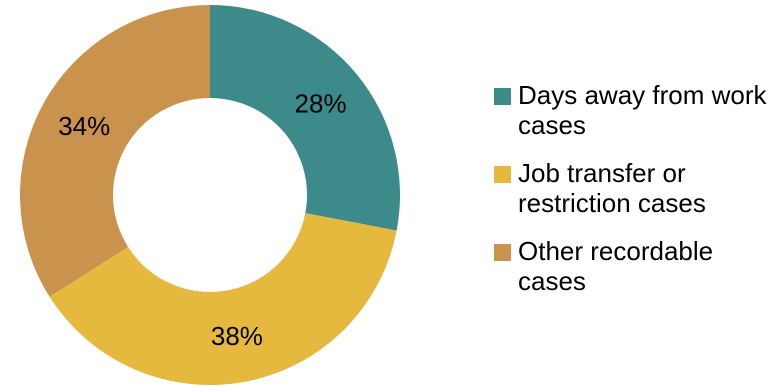  Describe the element at coordinates (502, 252) in the screenshot. I see `legend-swatch-other-recordable` at that location.